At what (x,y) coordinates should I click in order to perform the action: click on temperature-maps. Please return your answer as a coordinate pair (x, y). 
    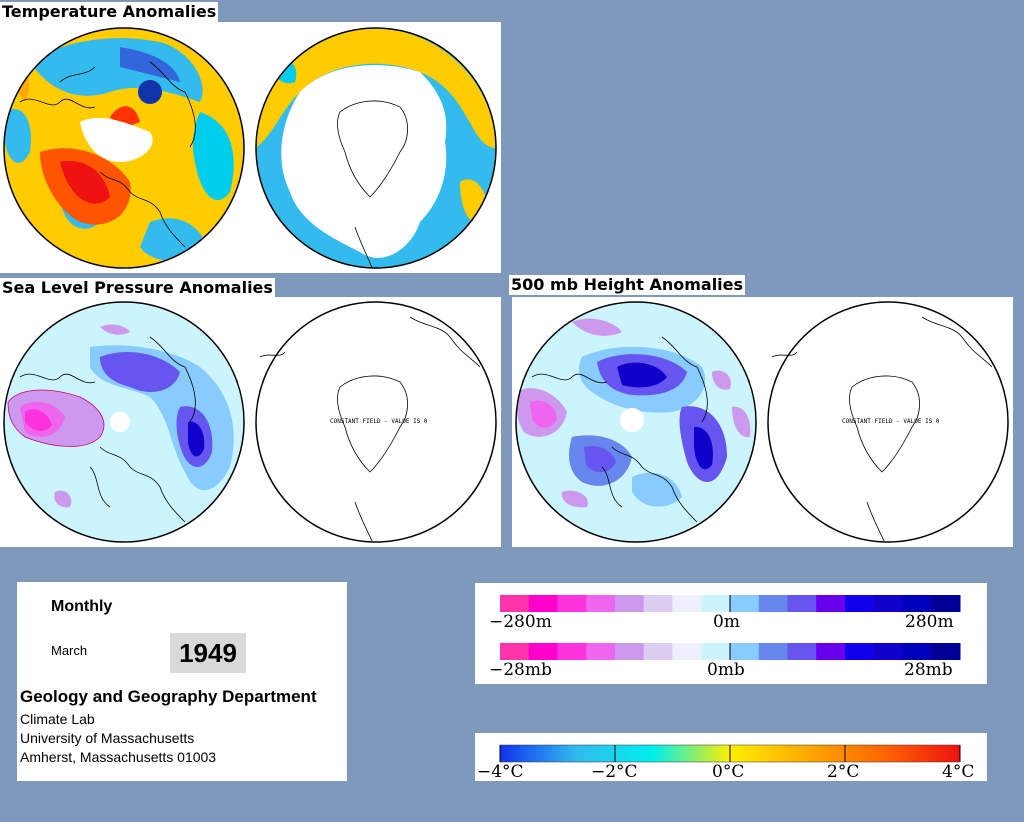
    Looking at the image, I should click on (250, 148).